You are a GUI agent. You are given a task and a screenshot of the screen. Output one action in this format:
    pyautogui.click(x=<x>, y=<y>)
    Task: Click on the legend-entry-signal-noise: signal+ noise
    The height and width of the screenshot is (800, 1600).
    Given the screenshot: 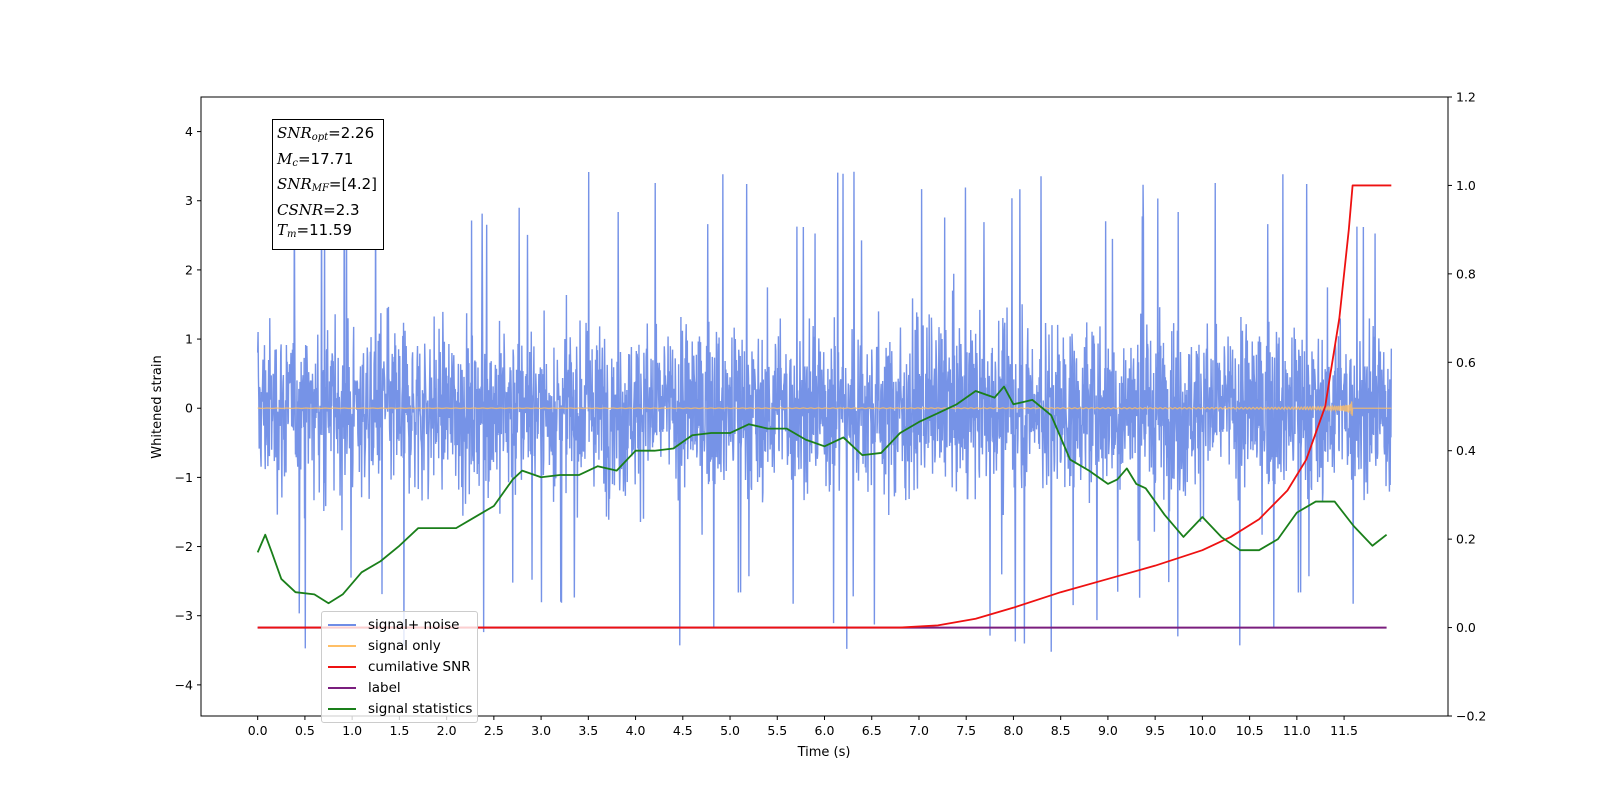 What is the action you would take?
    pyautogui.click(x=399, y=624)
    